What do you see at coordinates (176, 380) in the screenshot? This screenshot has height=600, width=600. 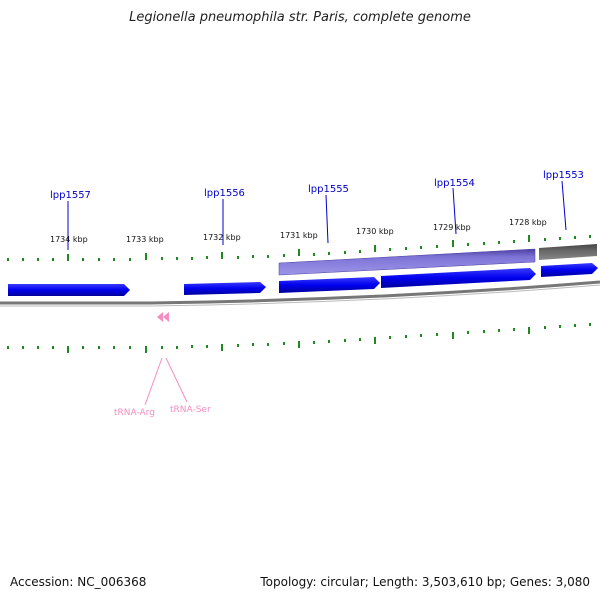 I see `trna-ser-leader` at bounding box center [176, 380].